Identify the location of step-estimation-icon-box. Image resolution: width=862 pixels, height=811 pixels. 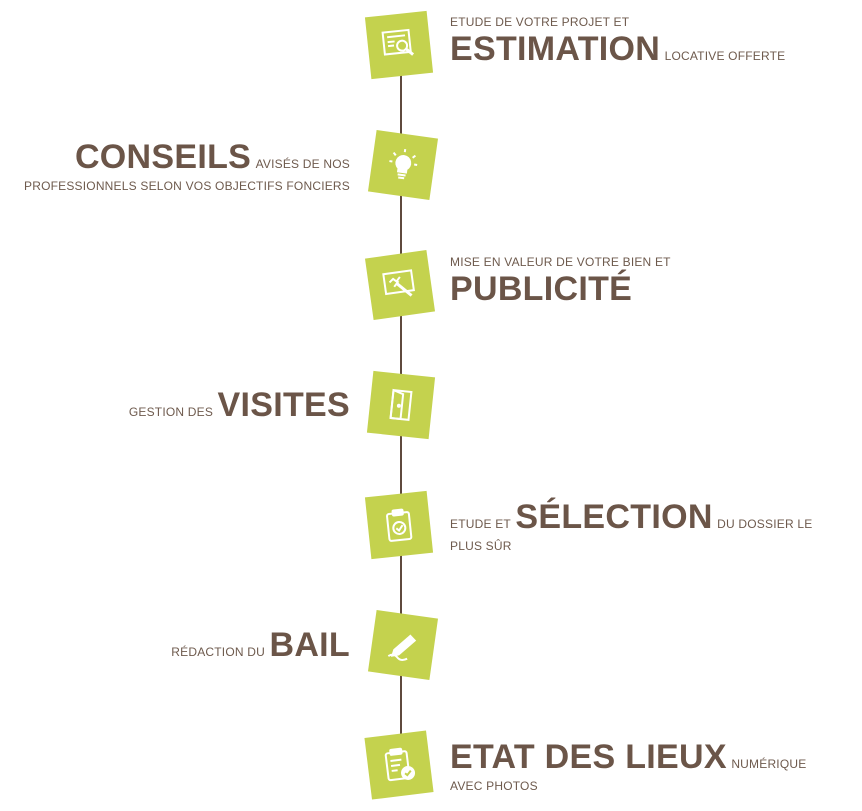
(399, 45).